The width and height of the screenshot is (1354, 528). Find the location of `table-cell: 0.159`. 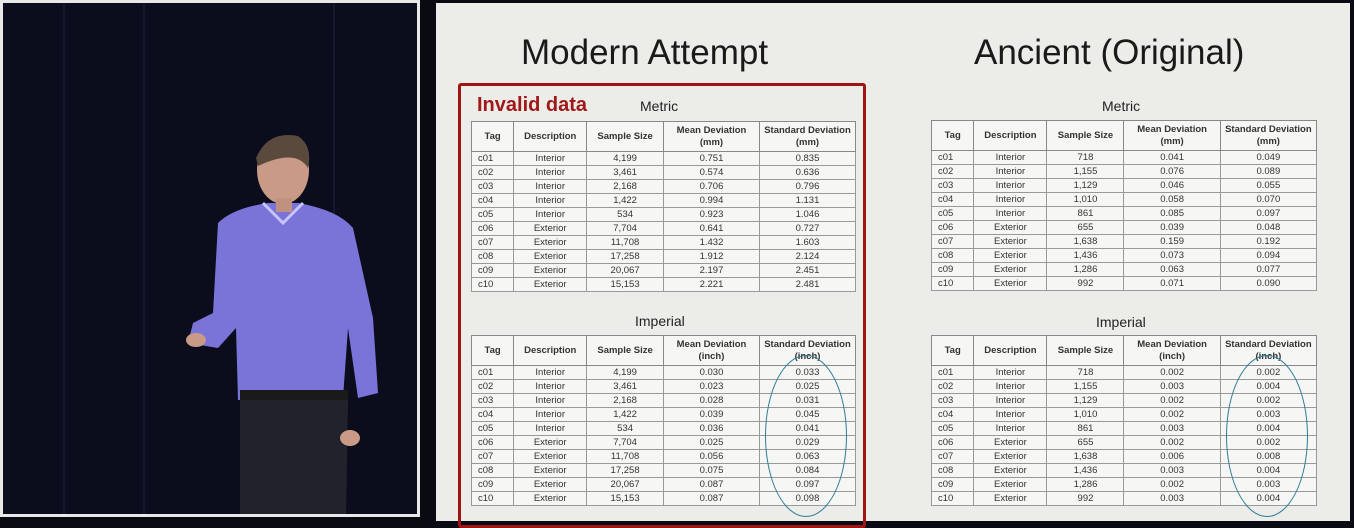

table-cell: 0.159 is located at coordinates (1172, 241).